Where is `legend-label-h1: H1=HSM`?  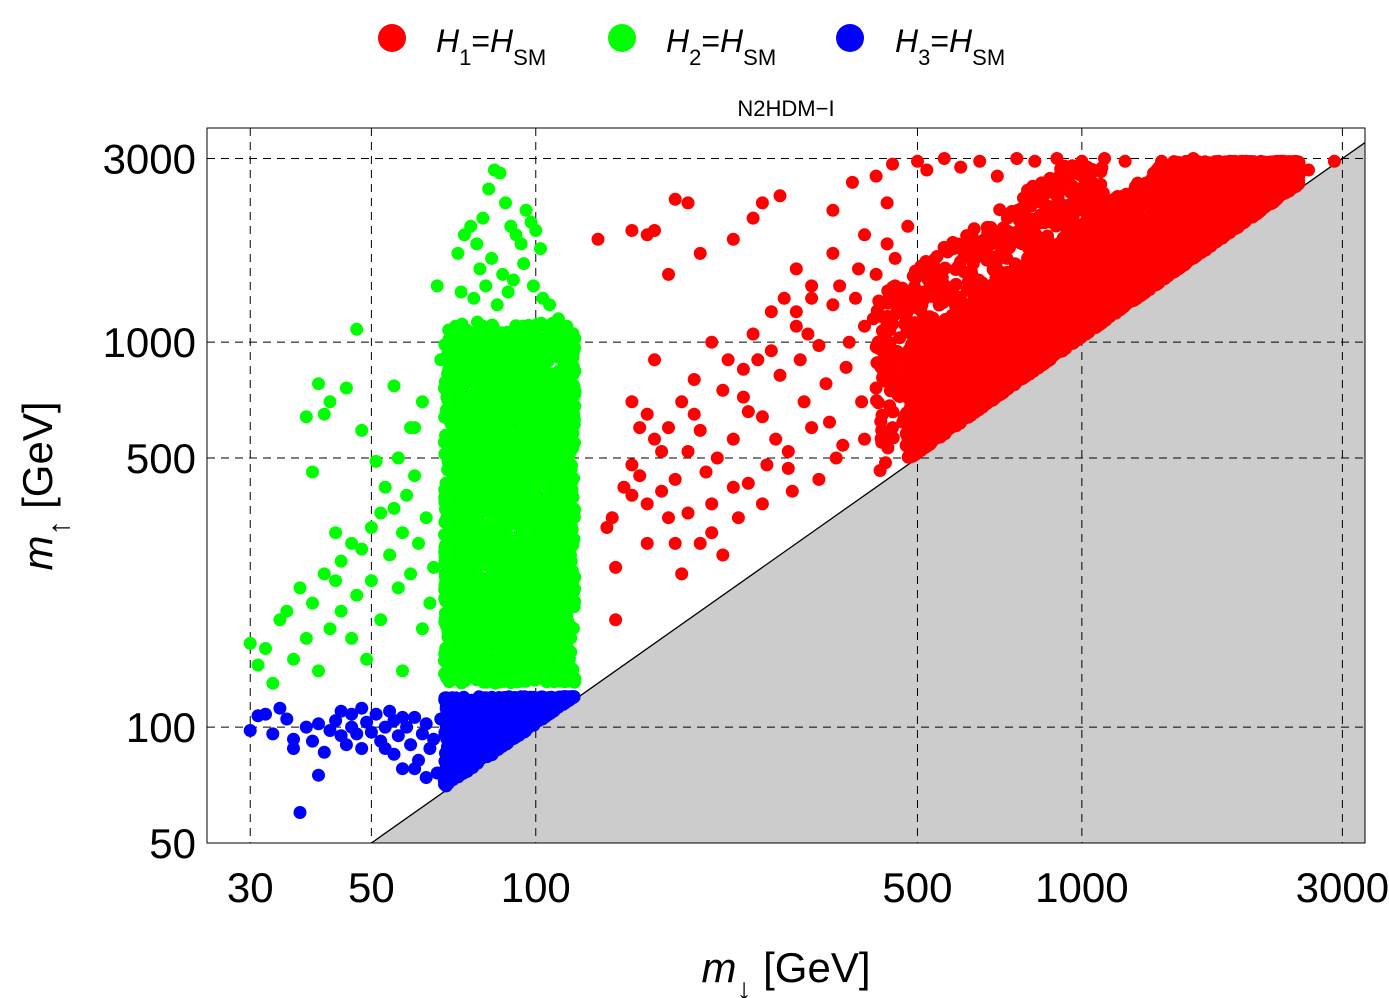 legend-label-h1: H1=HSM is located at coordinates (491, 46).